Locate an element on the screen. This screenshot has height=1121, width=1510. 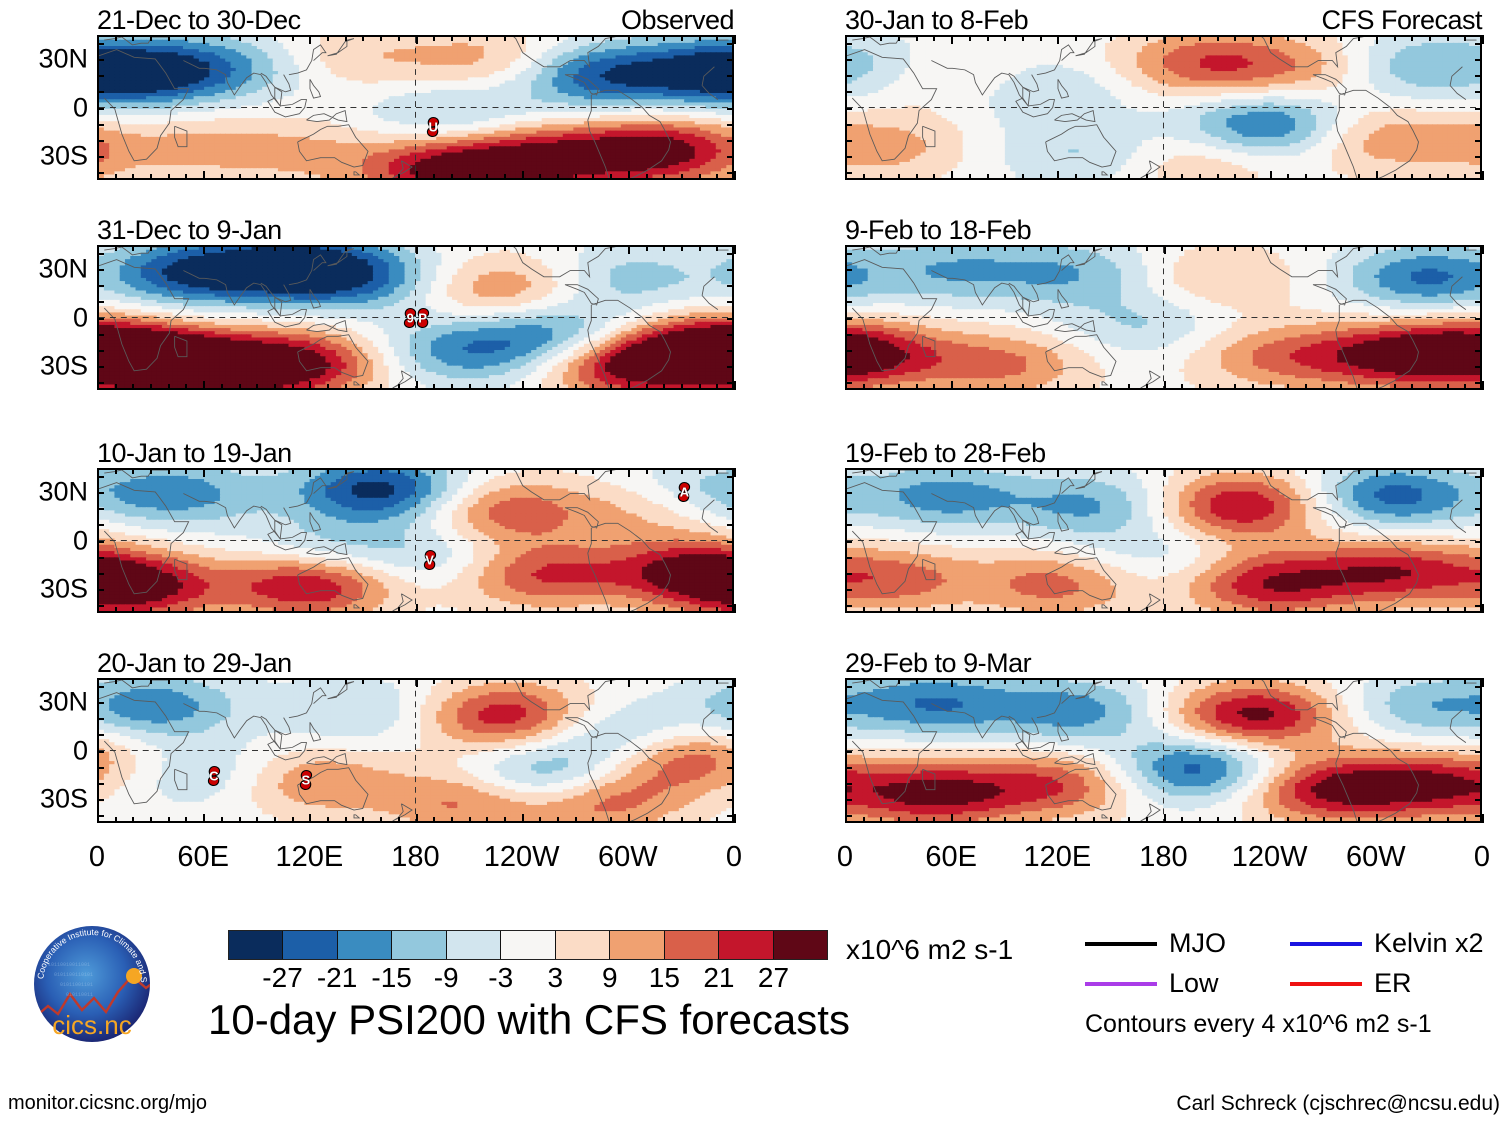
panel-title: 21-Dec to 30-Dec is located at coordinates (199, 20).